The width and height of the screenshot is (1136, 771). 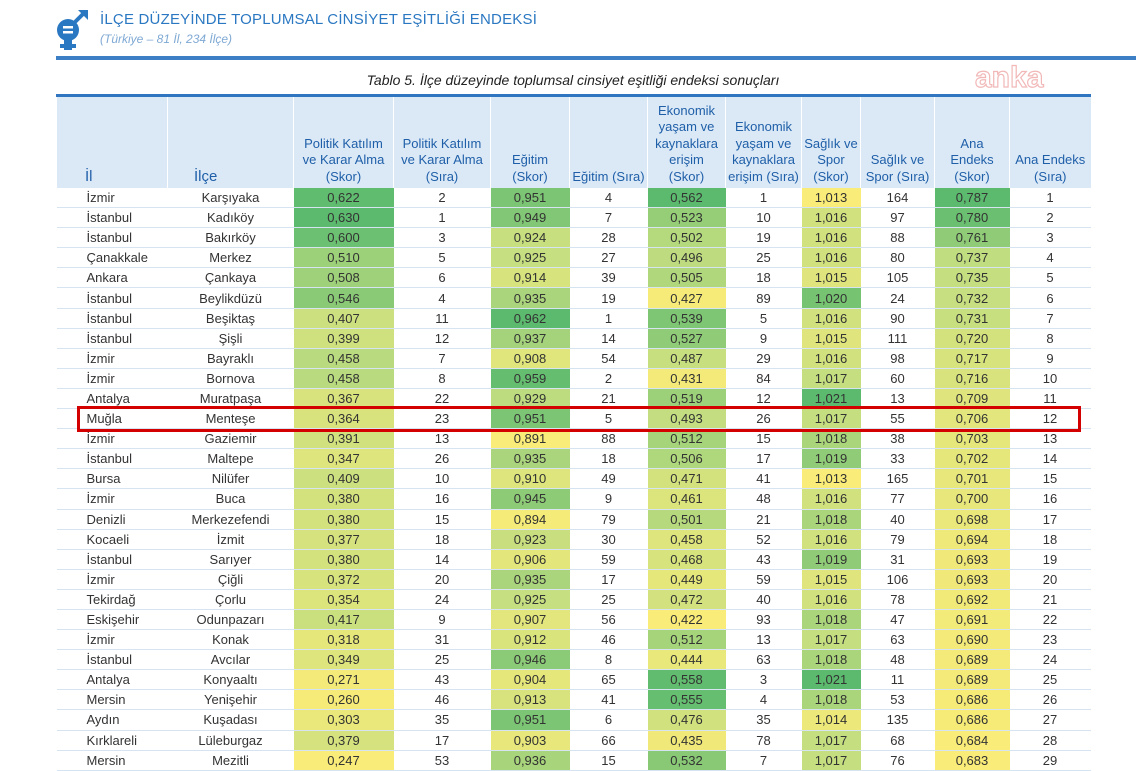 What do you see at coordinates (530, 559) in the screenshot?
I see `table-cell: 0,906` at bounding box center [530, 559].